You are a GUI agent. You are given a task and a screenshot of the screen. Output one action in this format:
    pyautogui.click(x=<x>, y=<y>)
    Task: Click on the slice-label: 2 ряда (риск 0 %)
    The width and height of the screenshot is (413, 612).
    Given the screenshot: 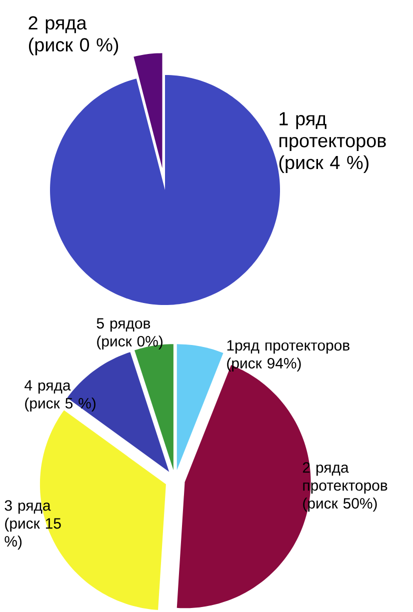 What is the action you would take?
    pyautogui.click(x=73, y=36)
    